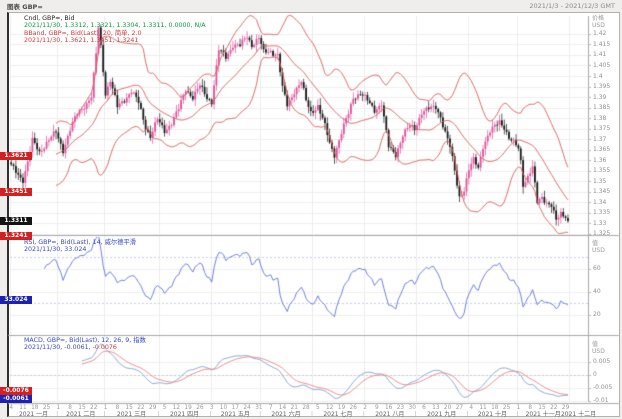 Image resolution: width=622 pixels, height=419 pixels. Describe the element at coordinates (390, 414) in the screenshot. I see `x-axis-month-label: 2021 八月` at that location.